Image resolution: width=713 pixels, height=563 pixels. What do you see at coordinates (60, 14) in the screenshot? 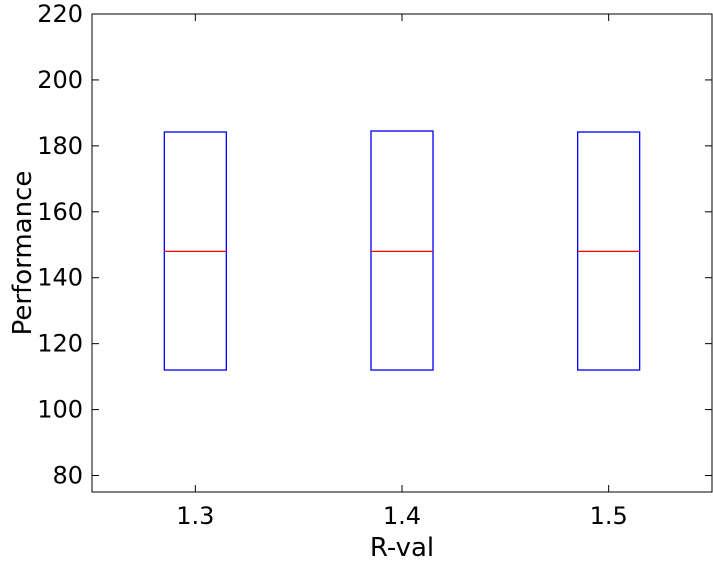
I see `y-tick-label: 220` at bounding box center [60, 14].